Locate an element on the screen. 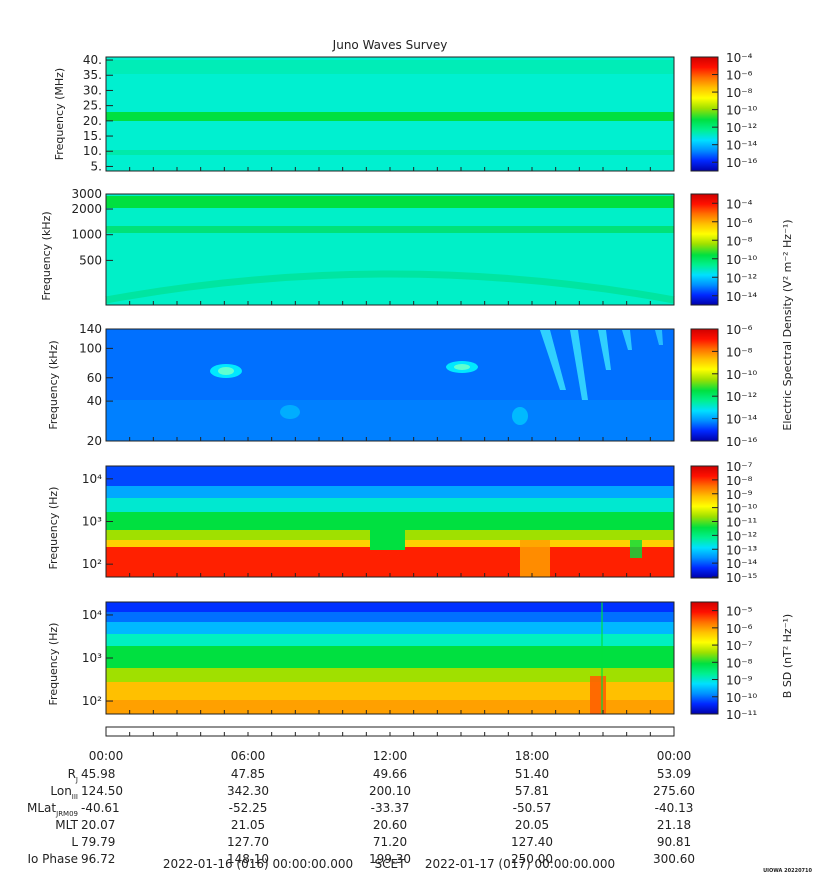 This screenshot has width=815, height=880. time-range-end: 2022-01-17 (017) 00:00:00.000 is located at coordinates (520, 864).